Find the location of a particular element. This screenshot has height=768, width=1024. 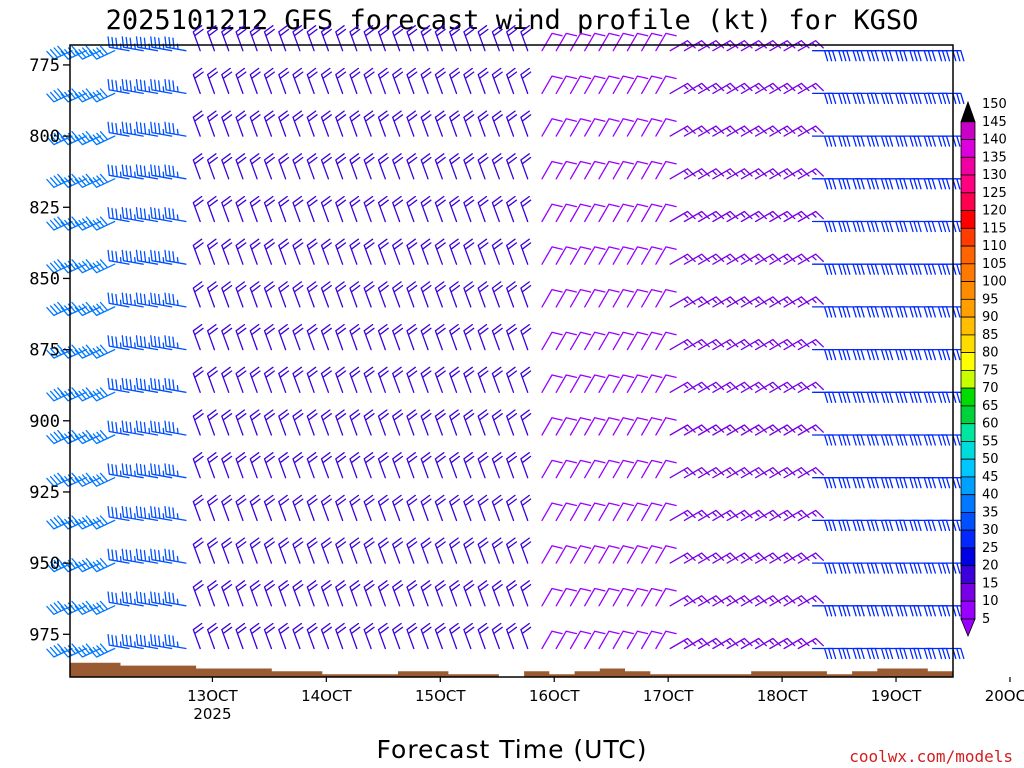

colorbar-label: 115 is located at coordinates (994, 228).